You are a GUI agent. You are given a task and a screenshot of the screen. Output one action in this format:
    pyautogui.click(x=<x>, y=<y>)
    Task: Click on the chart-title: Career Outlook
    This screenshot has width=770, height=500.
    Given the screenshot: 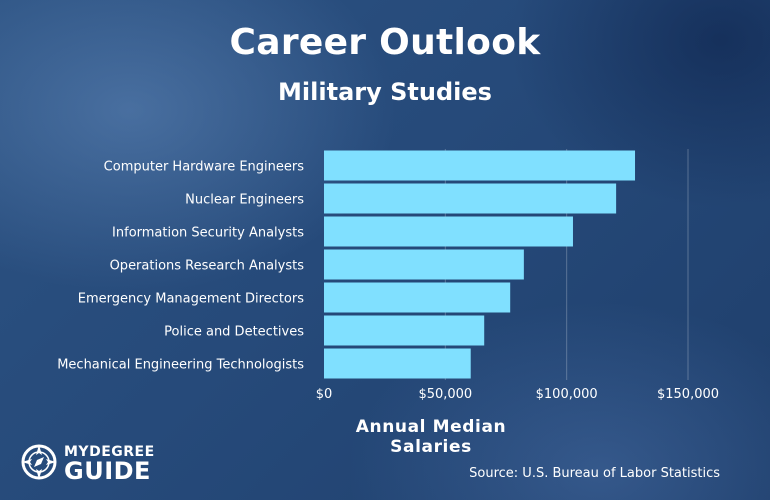 What is the action you would take?
    pyautogui.click(x=385, y=42)
    